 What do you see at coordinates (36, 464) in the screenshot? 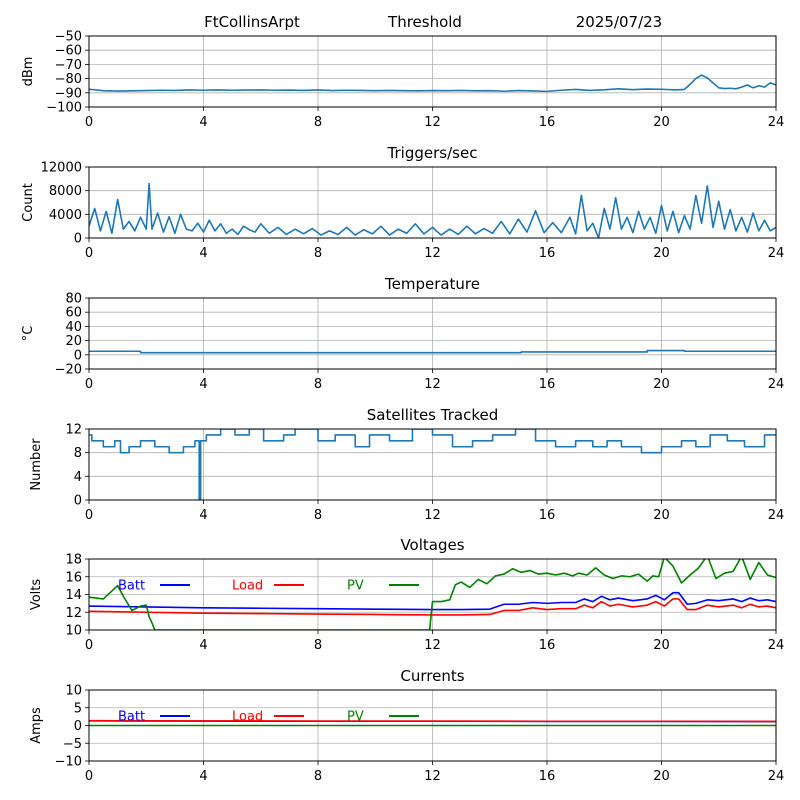
I see `y-axis-label: Number` at bounding box center [36, 464].